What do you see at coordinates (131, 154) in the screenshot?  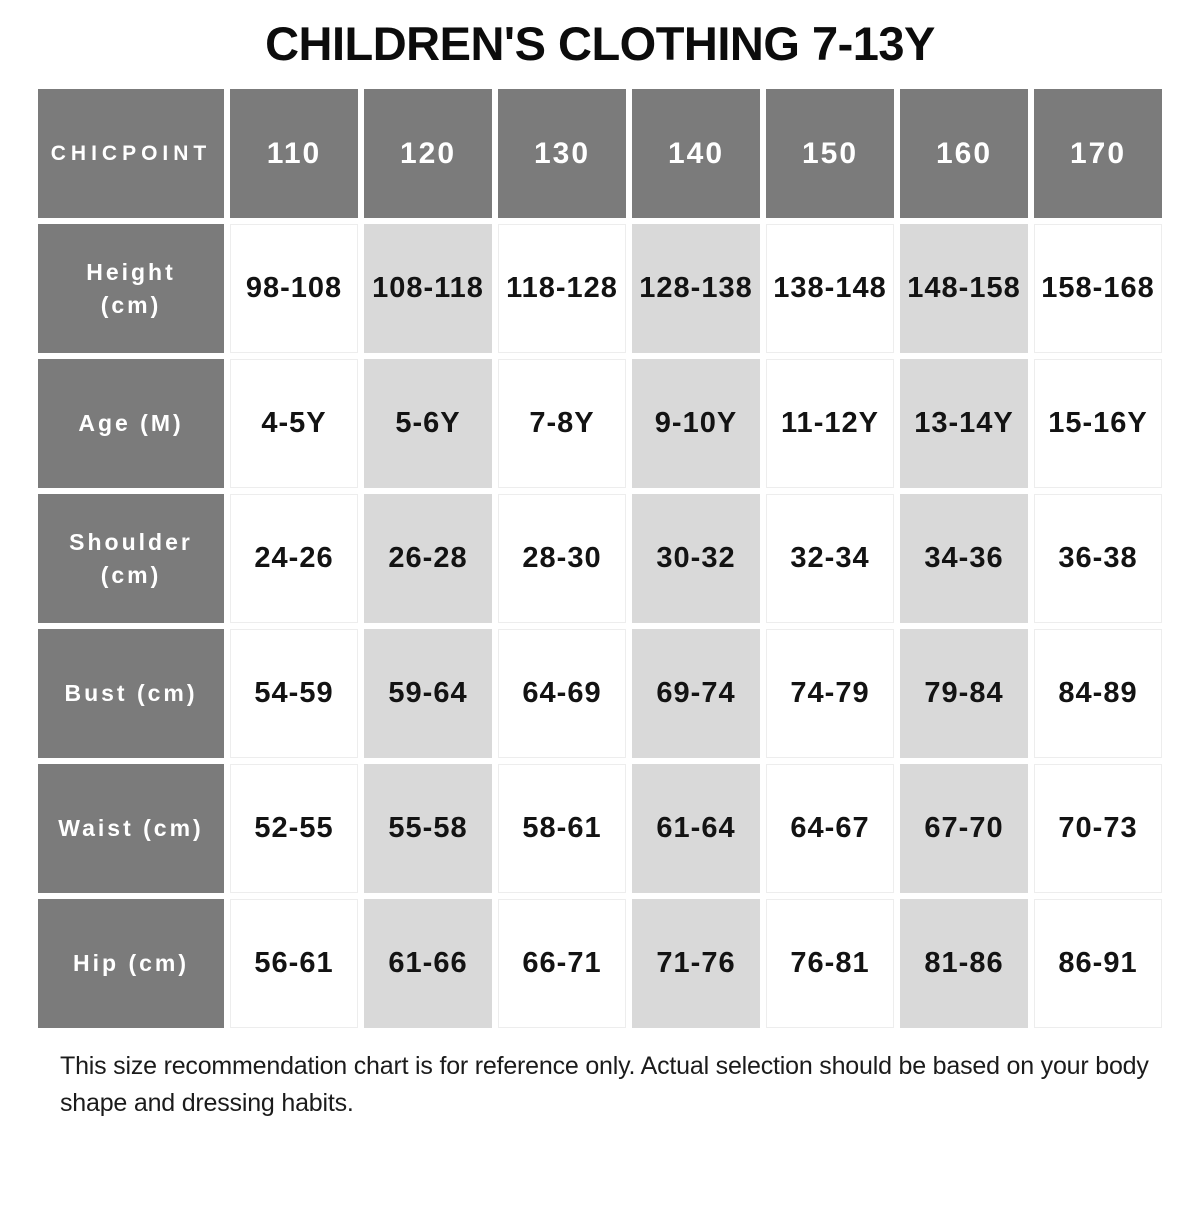 I see `brand-cell: CHICPOINT` at bounding box center [131, 154].